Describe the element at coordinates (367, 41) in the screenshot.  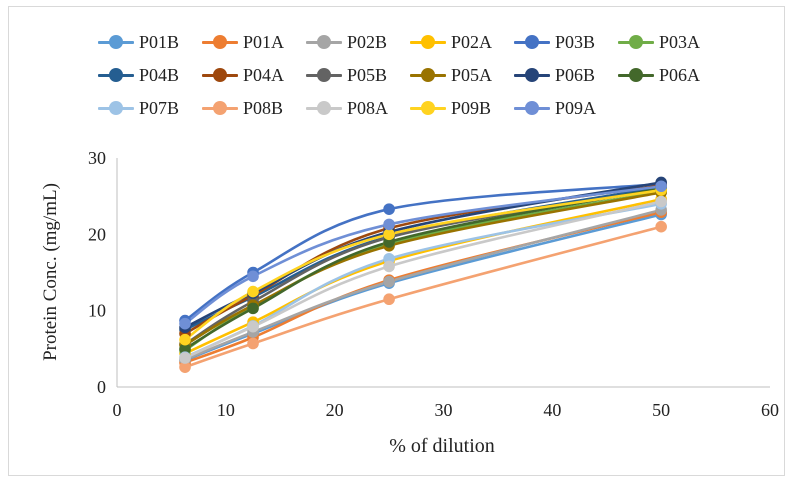
I see `legend-label: P02B` at that location.